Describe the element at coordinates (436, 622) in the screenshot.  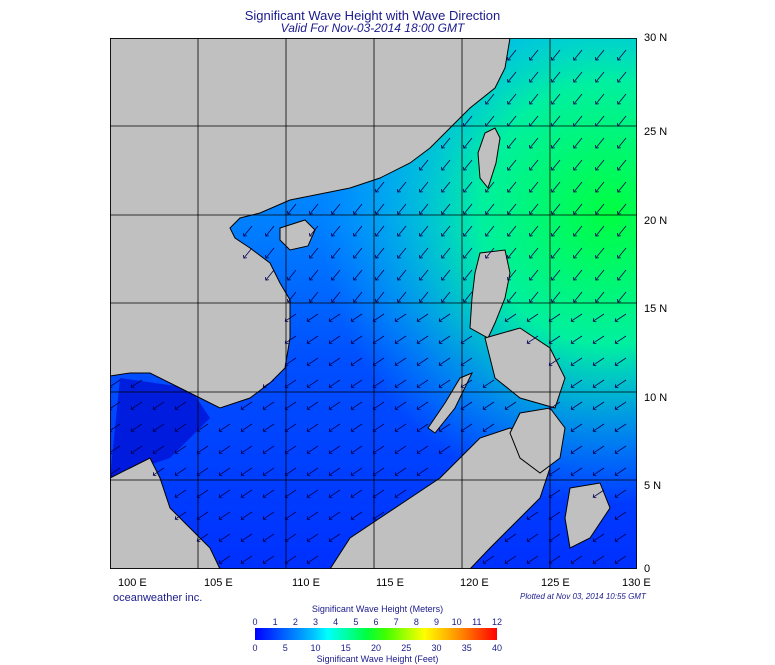
I see `legend-tick-meters: 9` at that location.